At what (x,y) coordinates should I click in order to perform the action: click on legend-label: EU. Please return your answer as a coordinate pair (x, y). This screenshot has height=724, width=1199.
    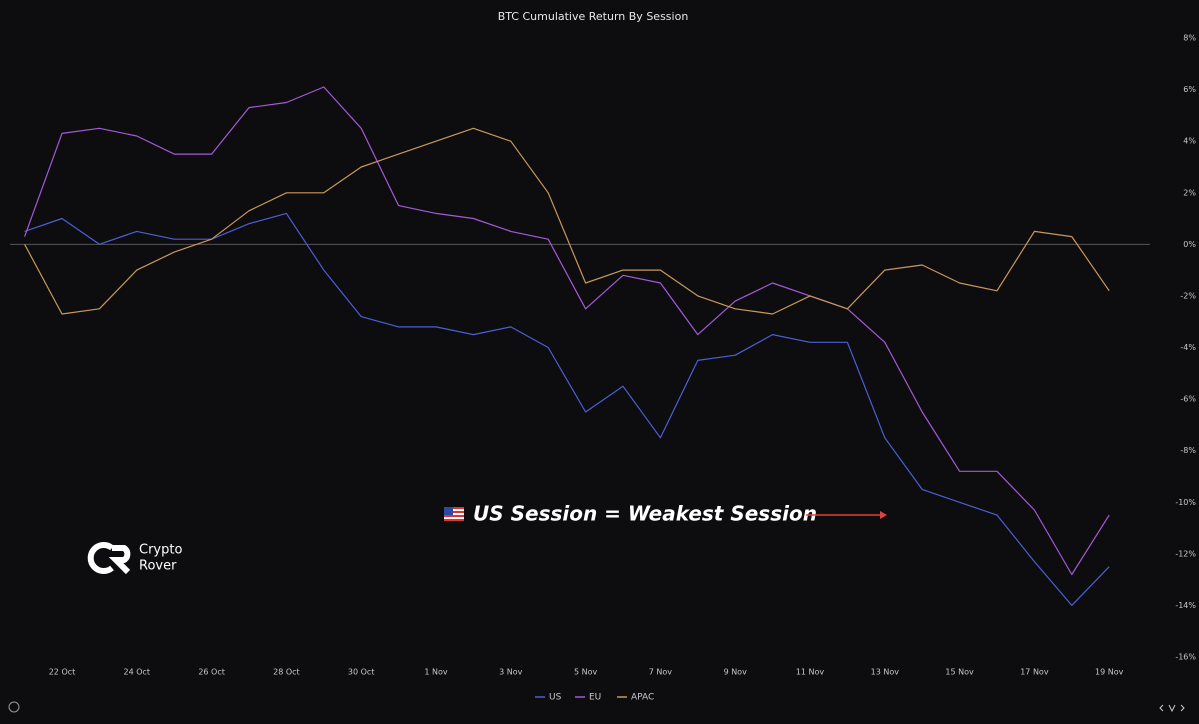
    Looking at the image, I should click on (595, 698).